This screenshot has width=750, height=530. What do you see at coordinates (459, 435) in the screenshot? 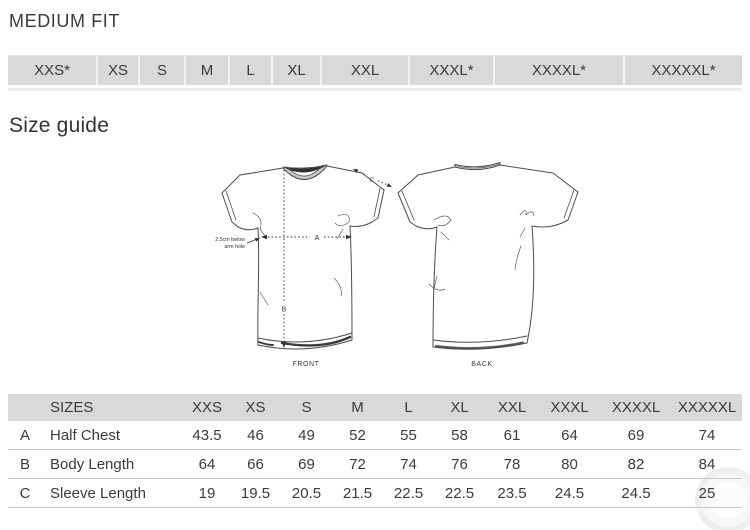
I see `cell-value: 58` at bounding box center [459, 435].